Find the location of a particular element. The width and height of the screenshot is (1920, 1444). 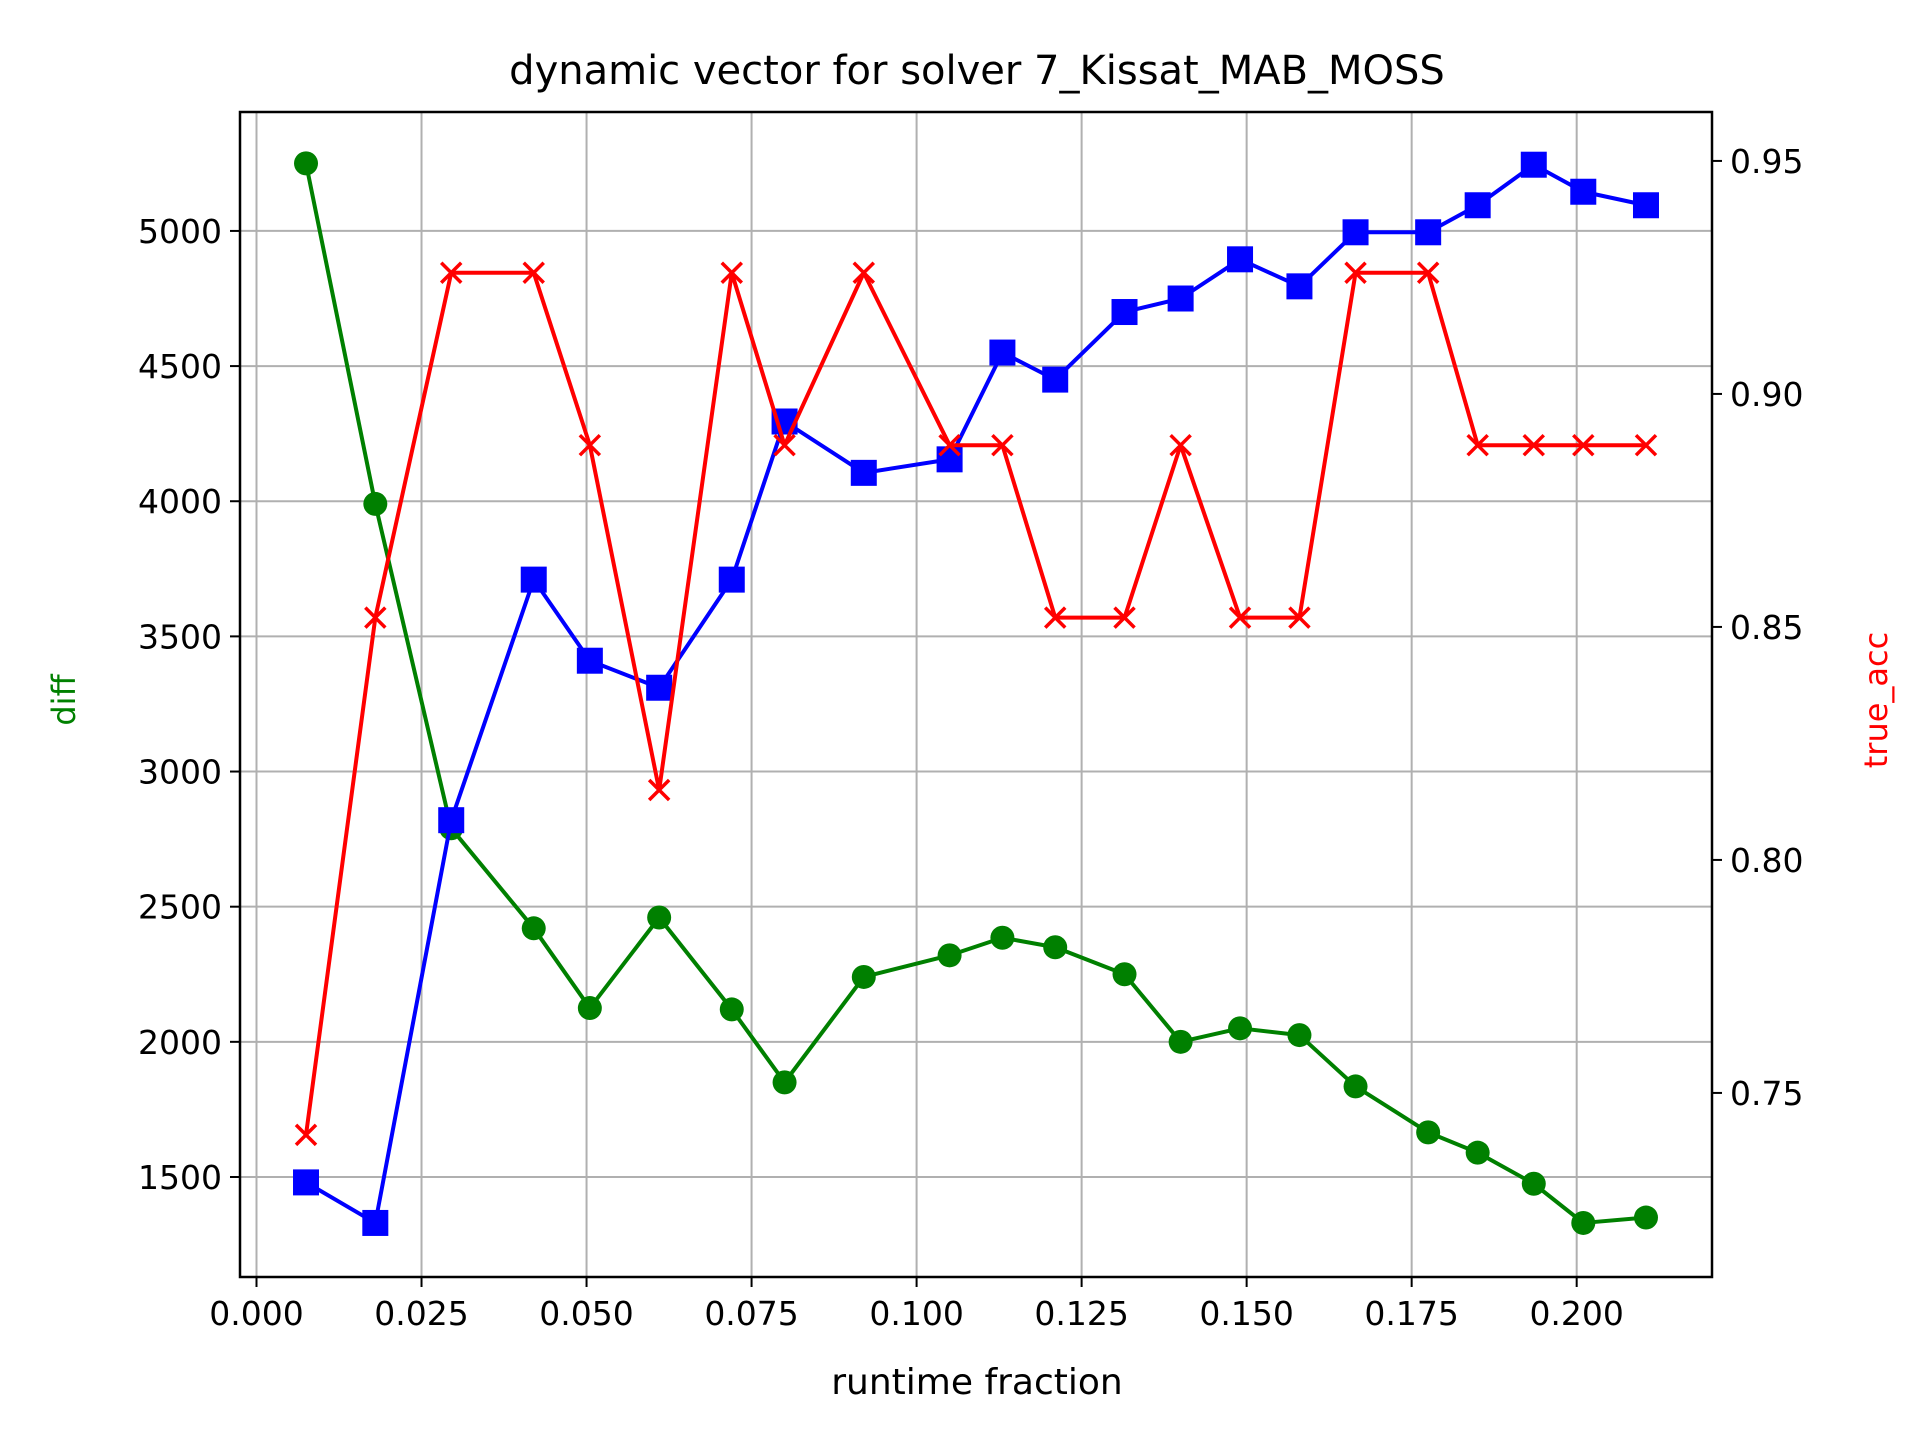

y-left-tick-label: 1500 is located at coordinates (180, 1177).